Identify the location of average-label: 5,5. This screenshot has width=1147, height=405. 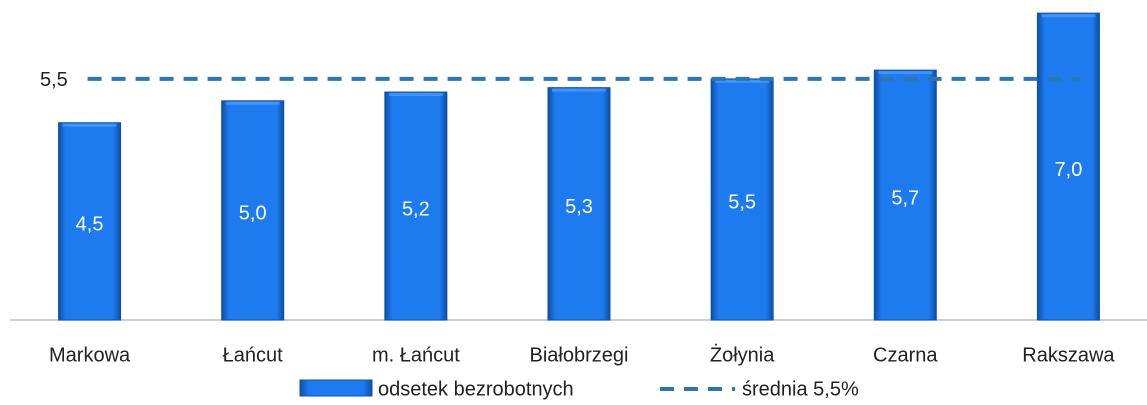
(54, 80).